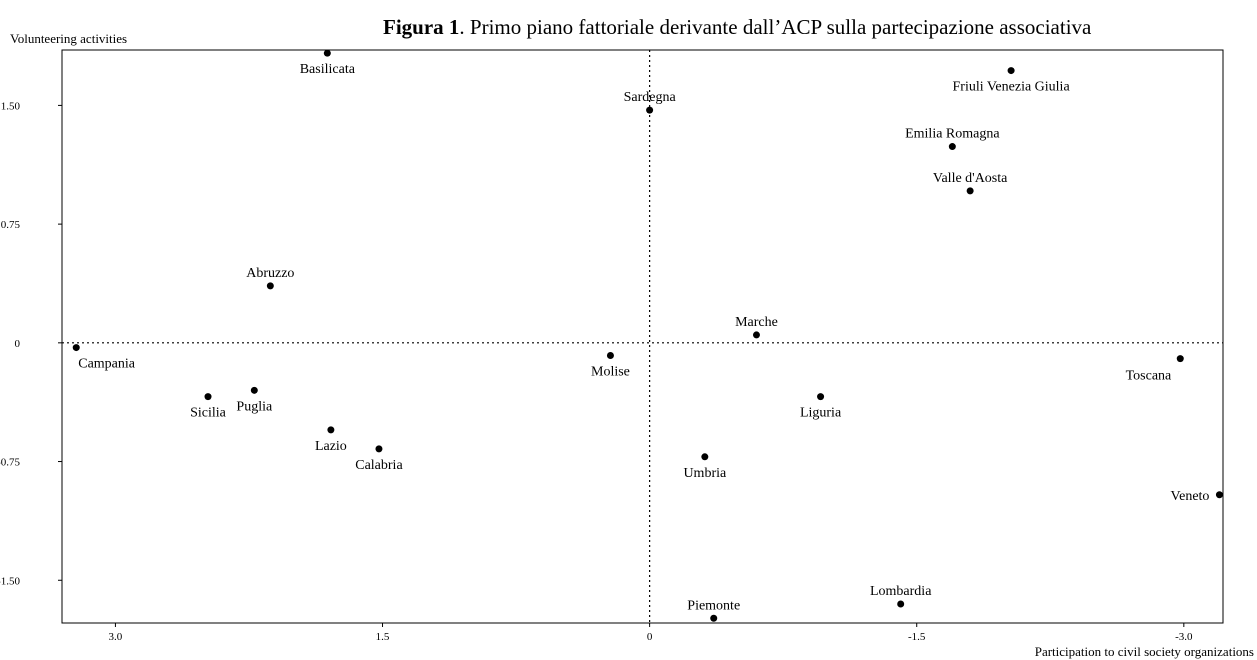 The image size is (1257, 660). Describe the element at coordinates (107, 364) in the screenshot. I see `point-label: Campania` at that location.